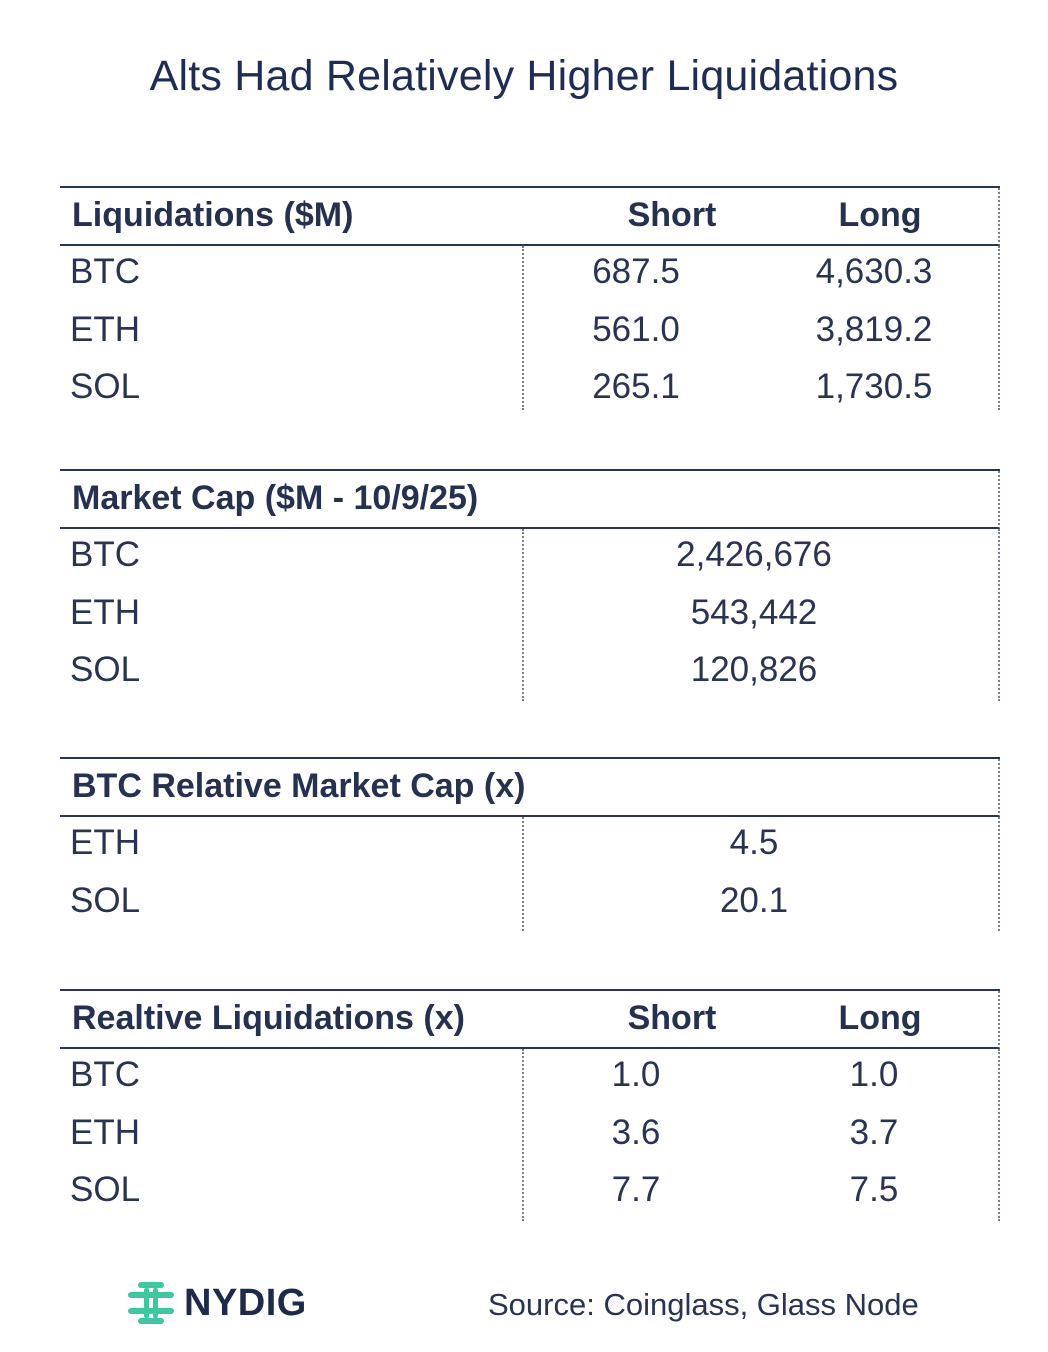  I want to click on market-cap-rows: BTC 2,426,676 ETH 543,442 SOL 120,826, so click(530, 615).